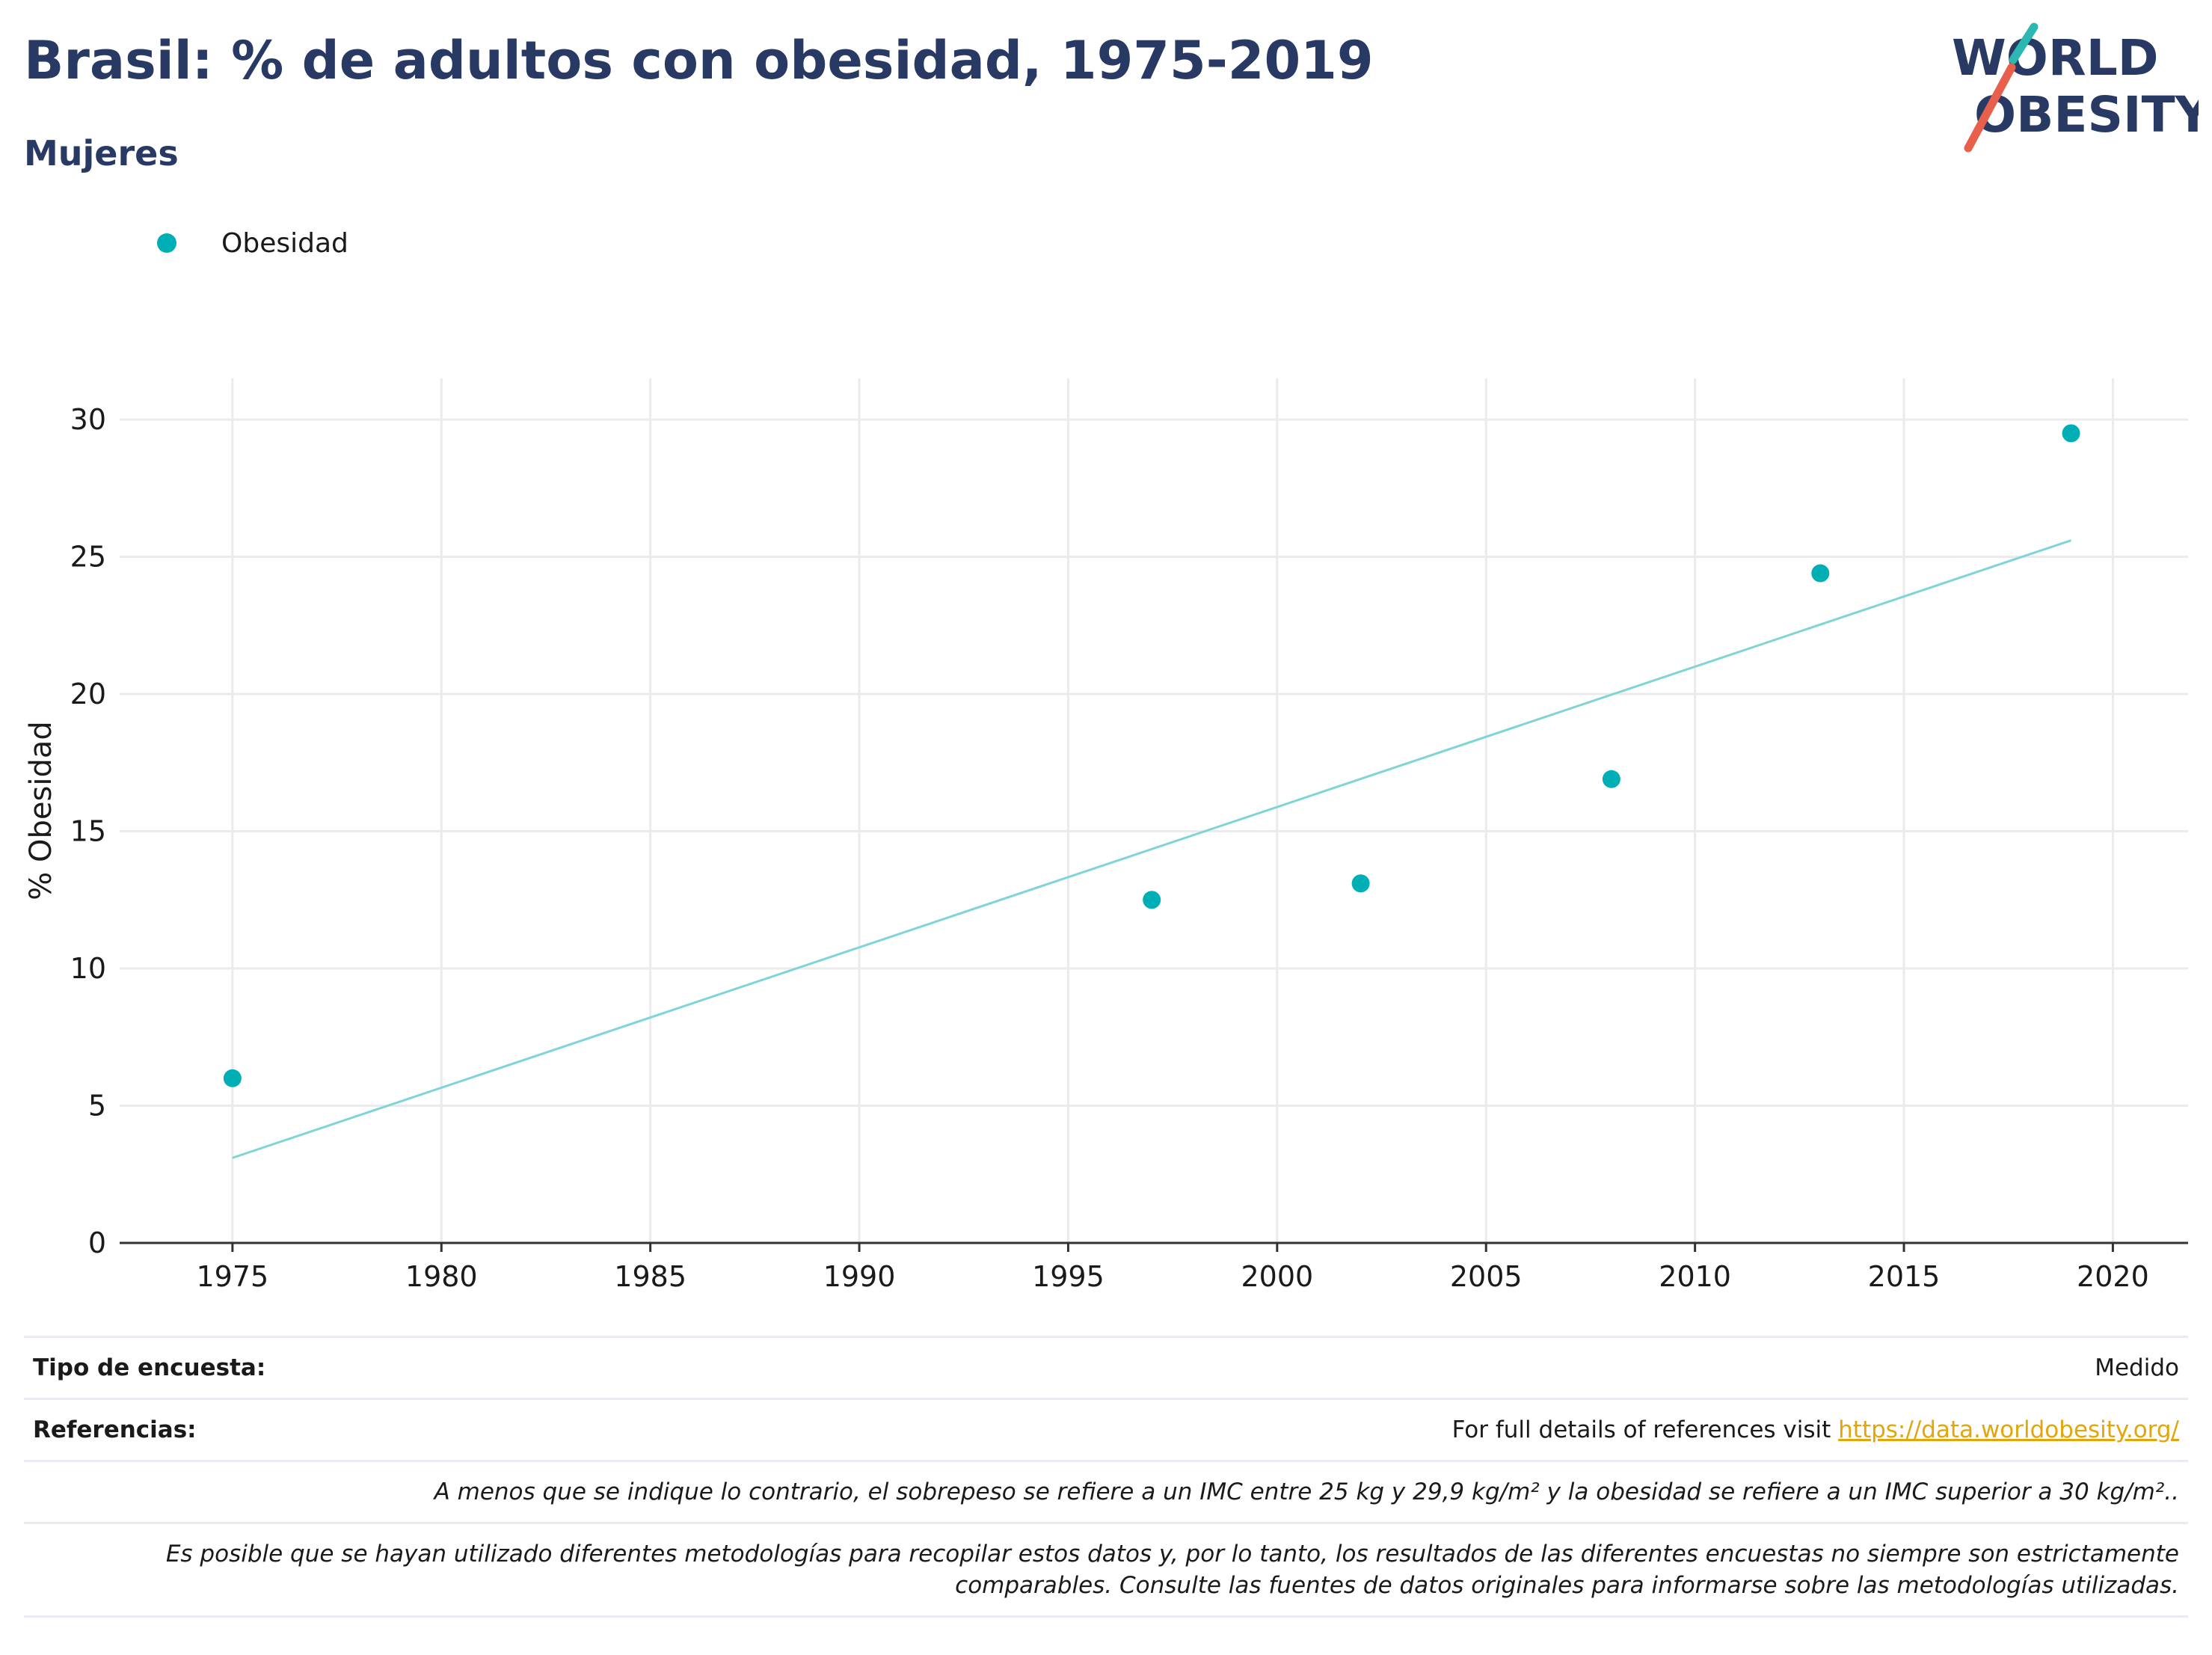  Describe the element at coordinates (442, 1276) in the screenshot. I see `x-tick-label-1980: 1980` at that location.